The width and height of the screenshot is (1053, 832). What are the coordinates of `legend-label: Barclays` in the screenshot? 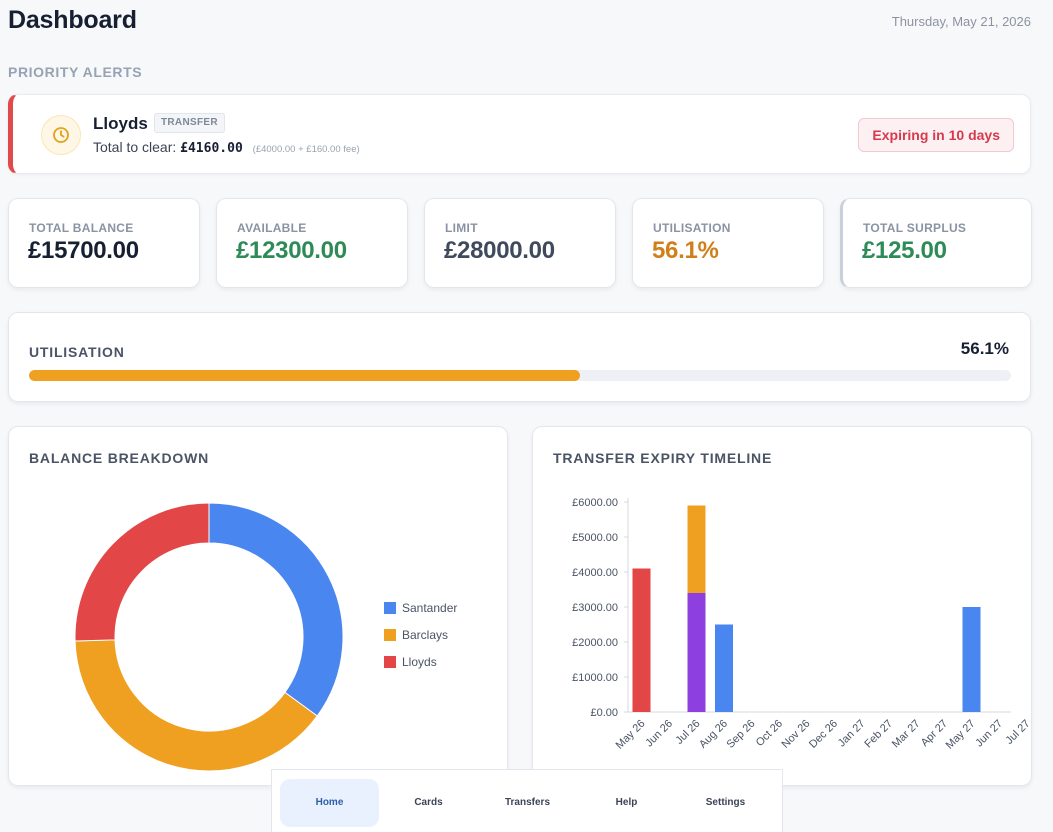 It's located at (425, 635).